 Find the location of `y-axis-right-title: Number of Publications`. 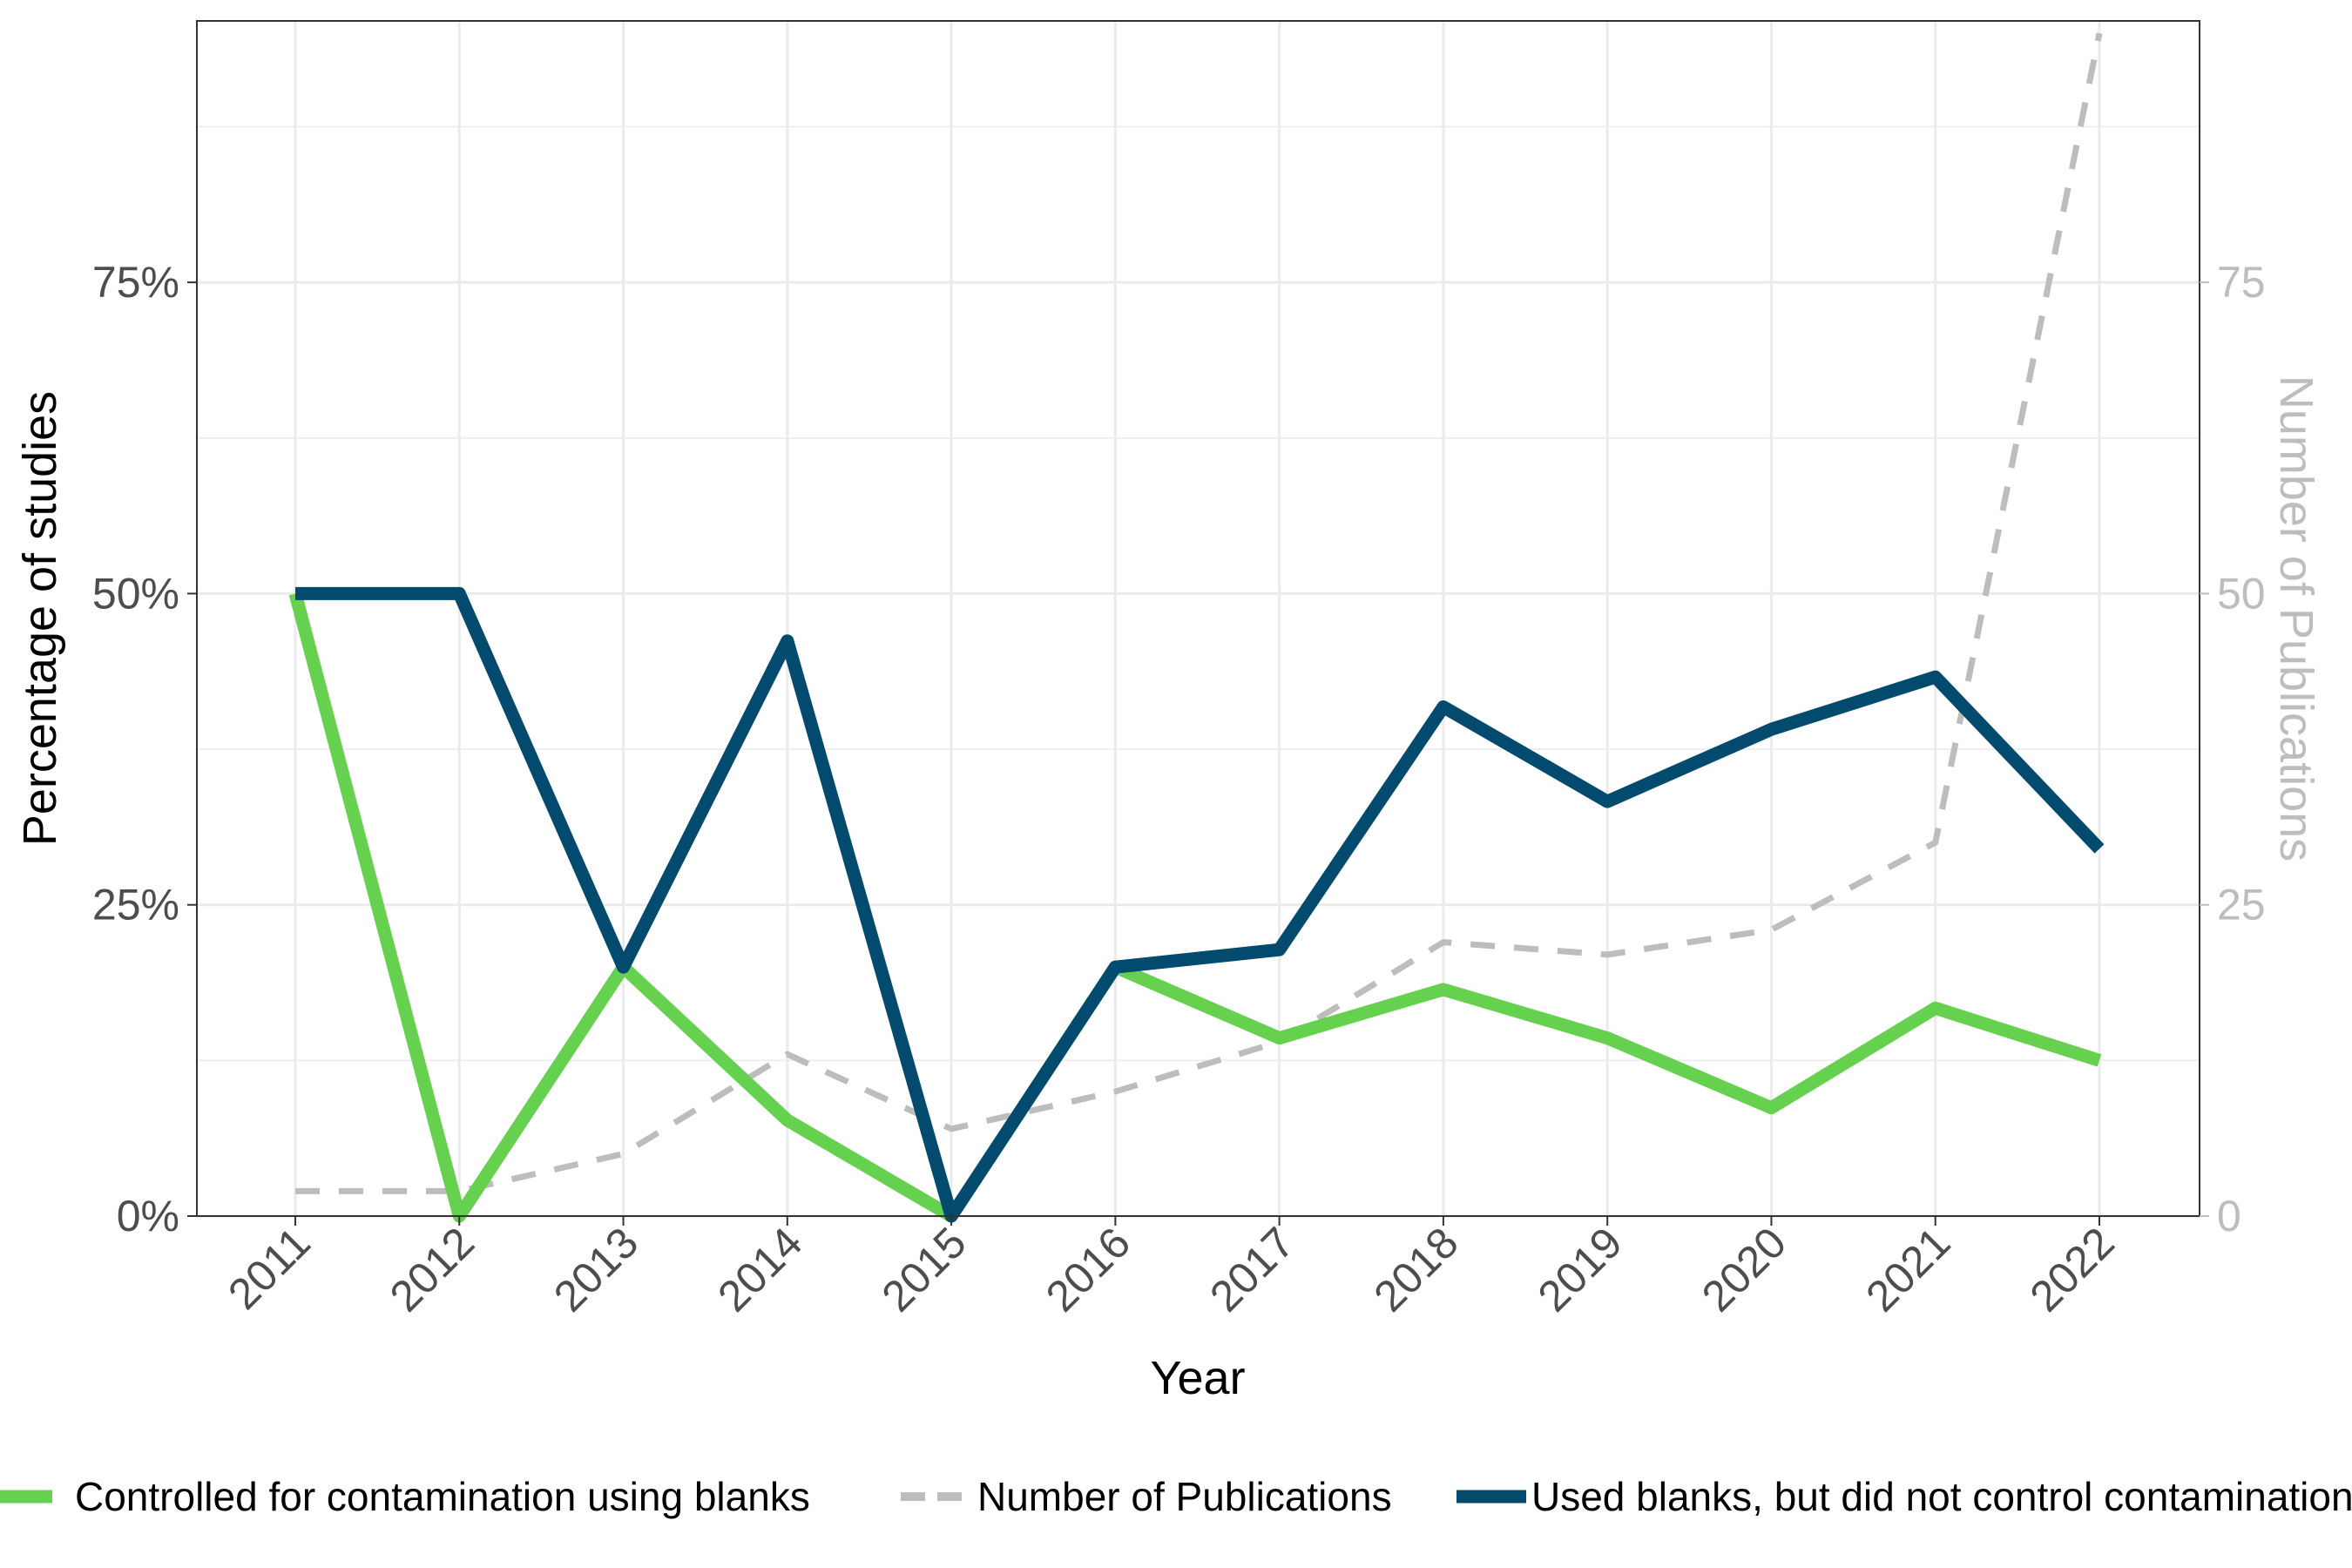

y-axis-right-title: Number of Publications is located at coordinates (2296, 618).